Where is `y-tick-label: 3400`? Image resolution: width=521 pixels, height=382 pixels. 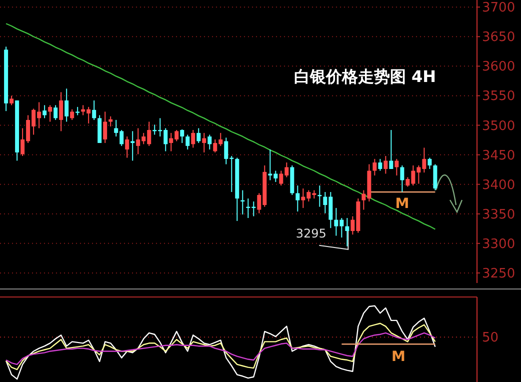 y-tick-label: 3400 is located at coordinates (499, 185).